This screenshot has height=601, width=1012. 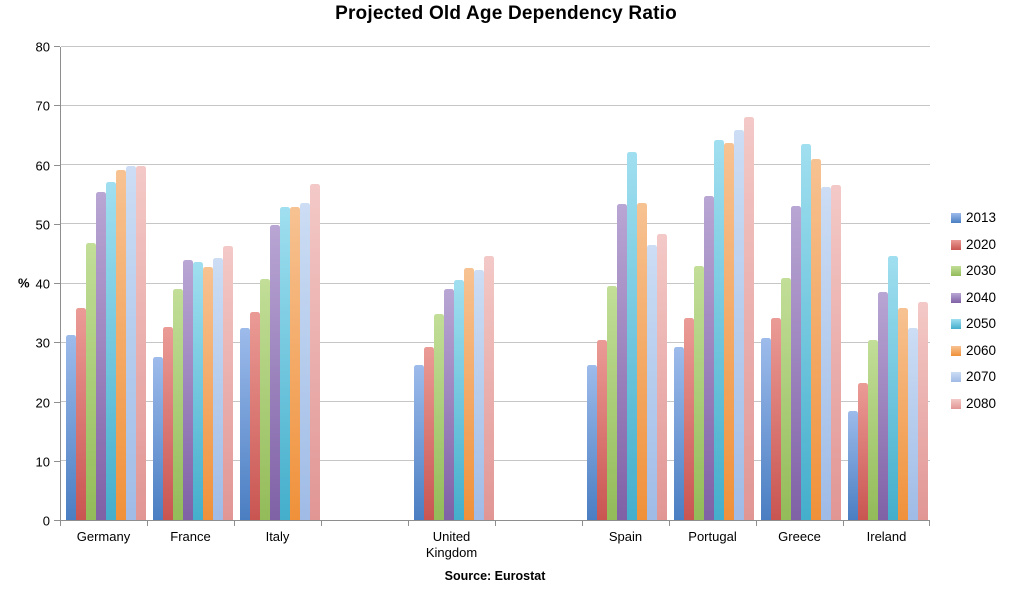 I want to click on bar-portugal-2080, so click(x=749, y=318).